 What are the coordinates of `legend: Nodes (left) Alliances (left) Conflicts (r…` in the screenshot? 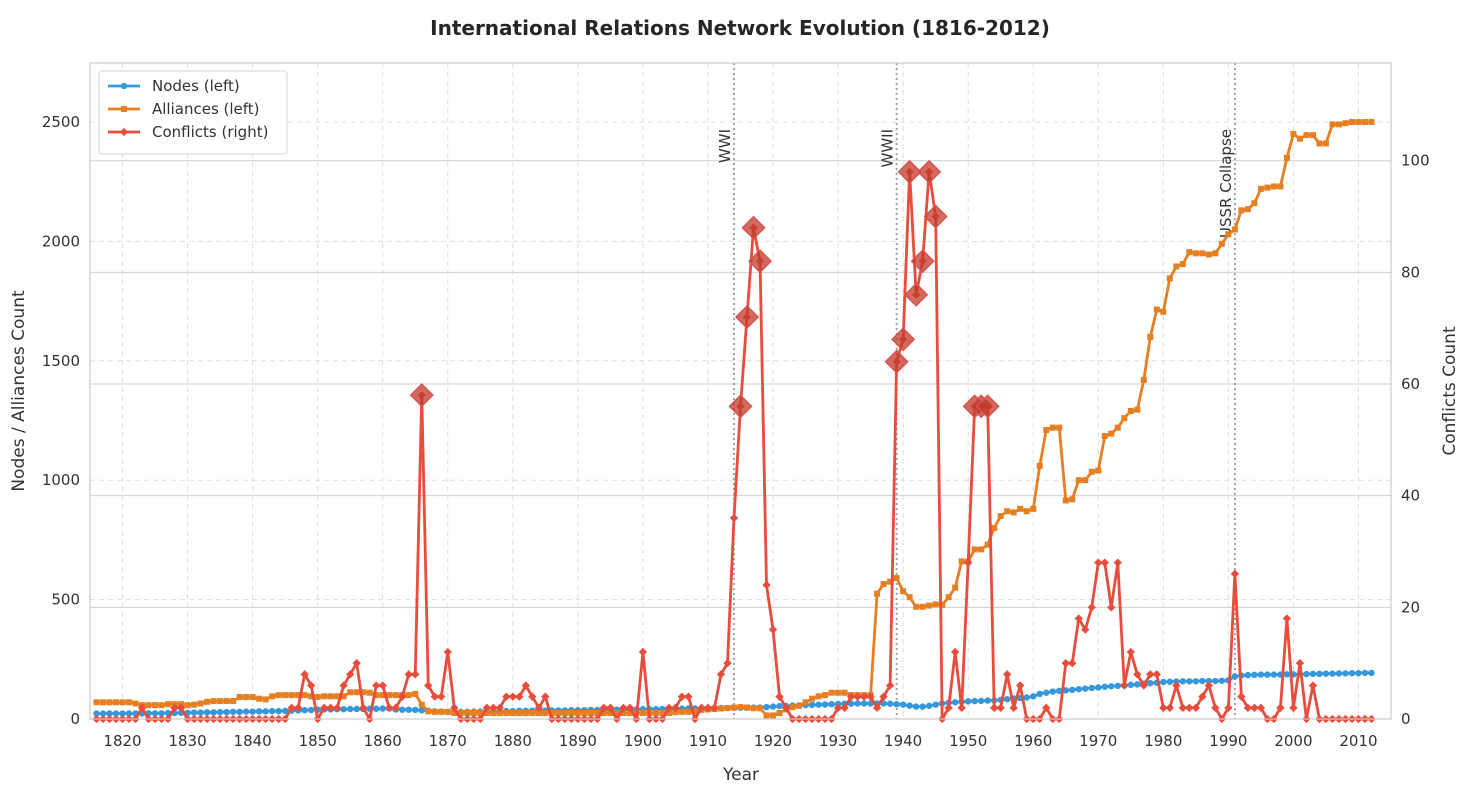 It's located at (193, 112).